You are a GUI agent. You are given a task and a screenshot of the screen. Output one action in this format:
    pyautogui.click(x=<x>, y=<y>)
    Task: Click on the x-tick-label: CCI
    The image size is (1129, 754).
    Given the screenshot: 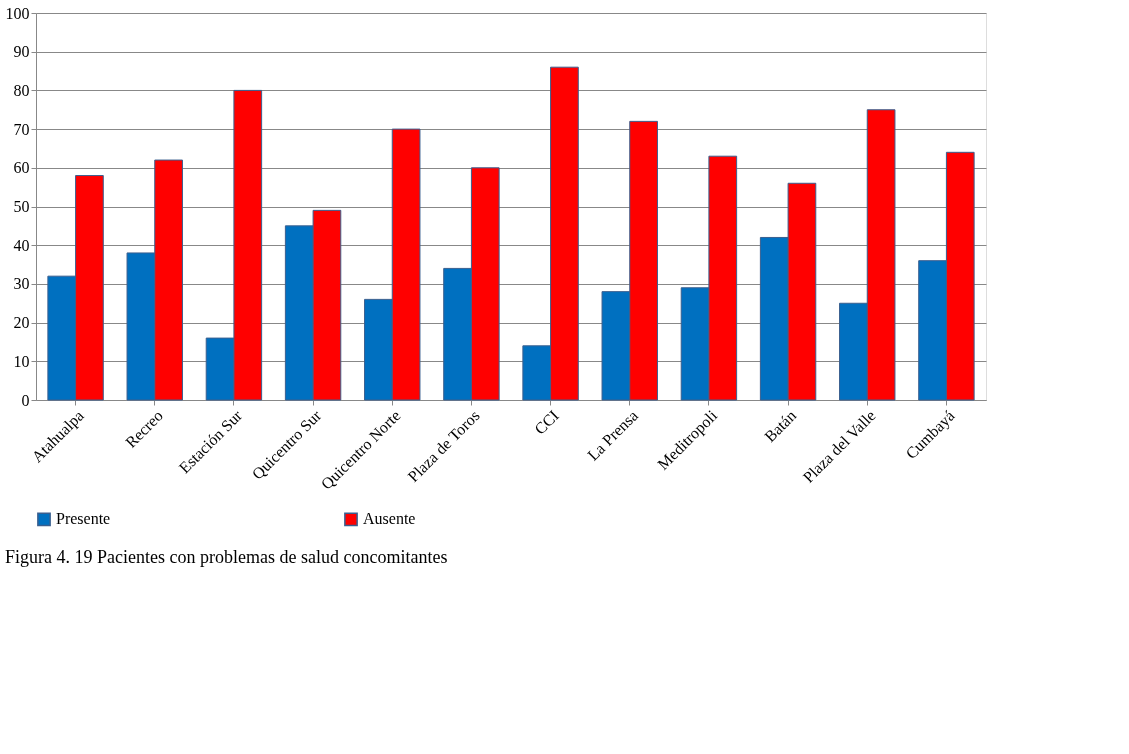 What is the action you would take?
    pyautogui.click(x=546, y=422)
    